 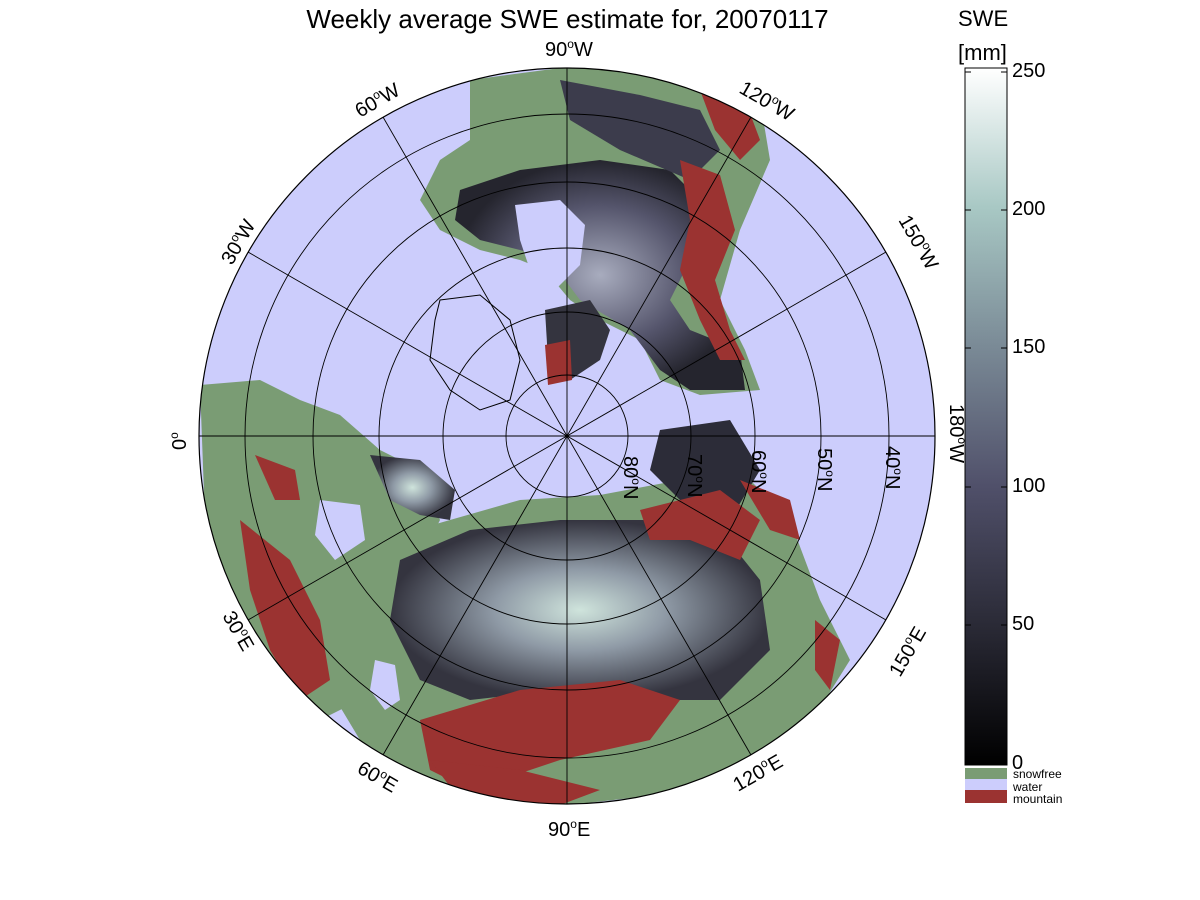 I want to click on lon-label-90e: 90oE, so click(x=569, y=829).